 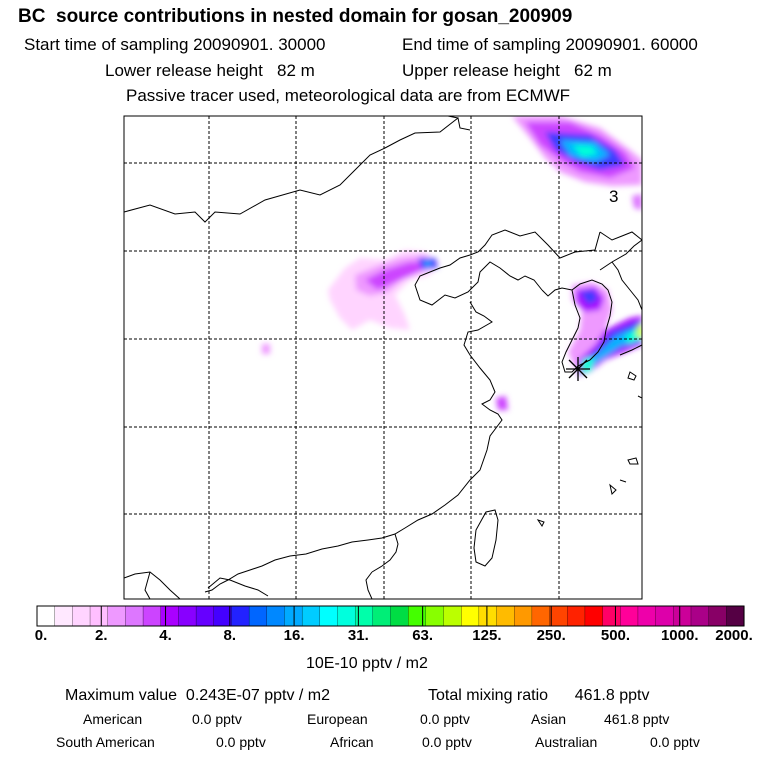 What do you see at coordinates (198, 695) in the screenshot?
I see `maximum-value-label: Maximum value 0.243E-07 pptv / m2` at bounding box center [198, 695].